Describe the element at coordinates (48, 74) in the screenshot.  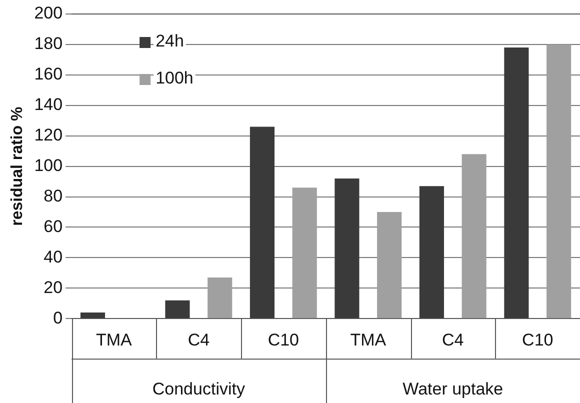
I see `y-tick-label: 160` at that location.